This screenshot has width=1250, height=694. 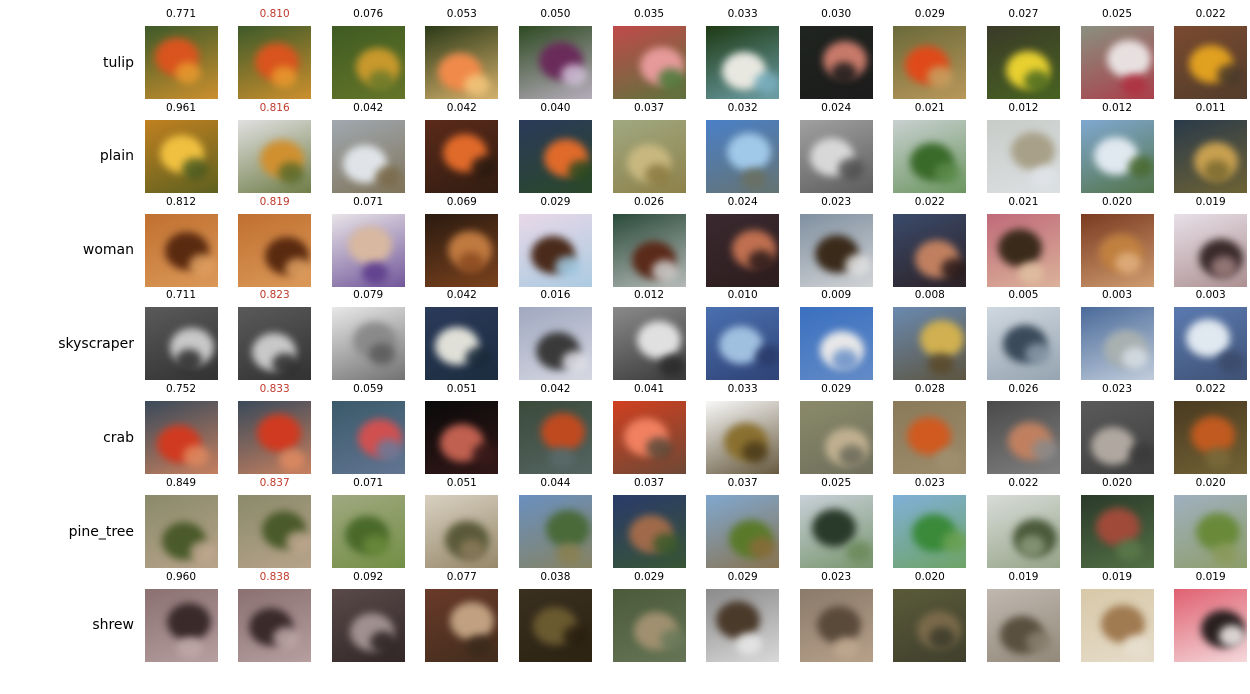 I want to click on similarity-score: 0.044, so click(x=555, y=483).